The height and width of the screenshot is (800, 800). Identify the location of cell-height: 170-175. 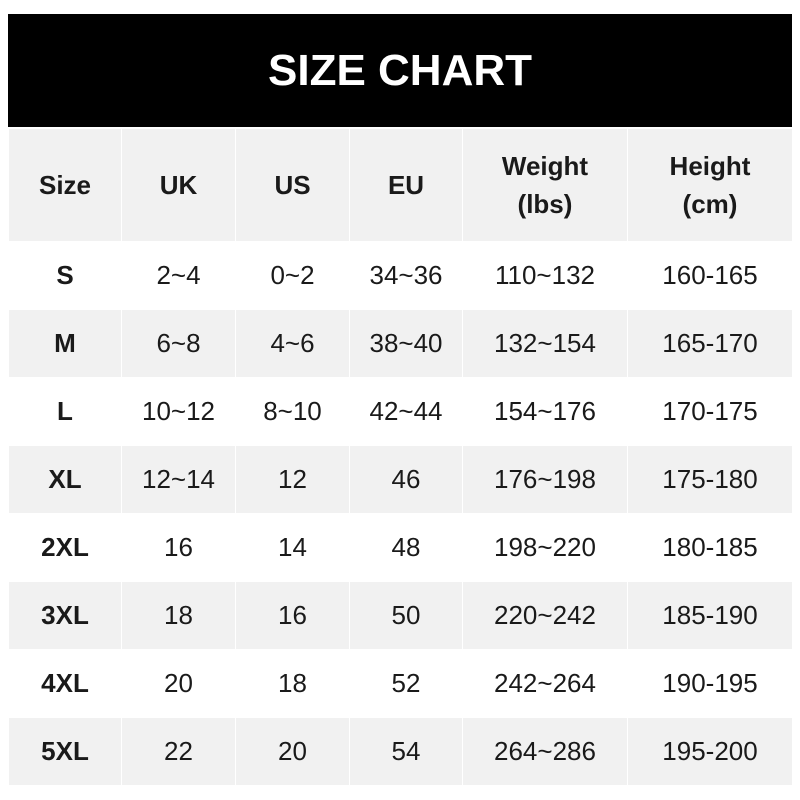
(710, 411).